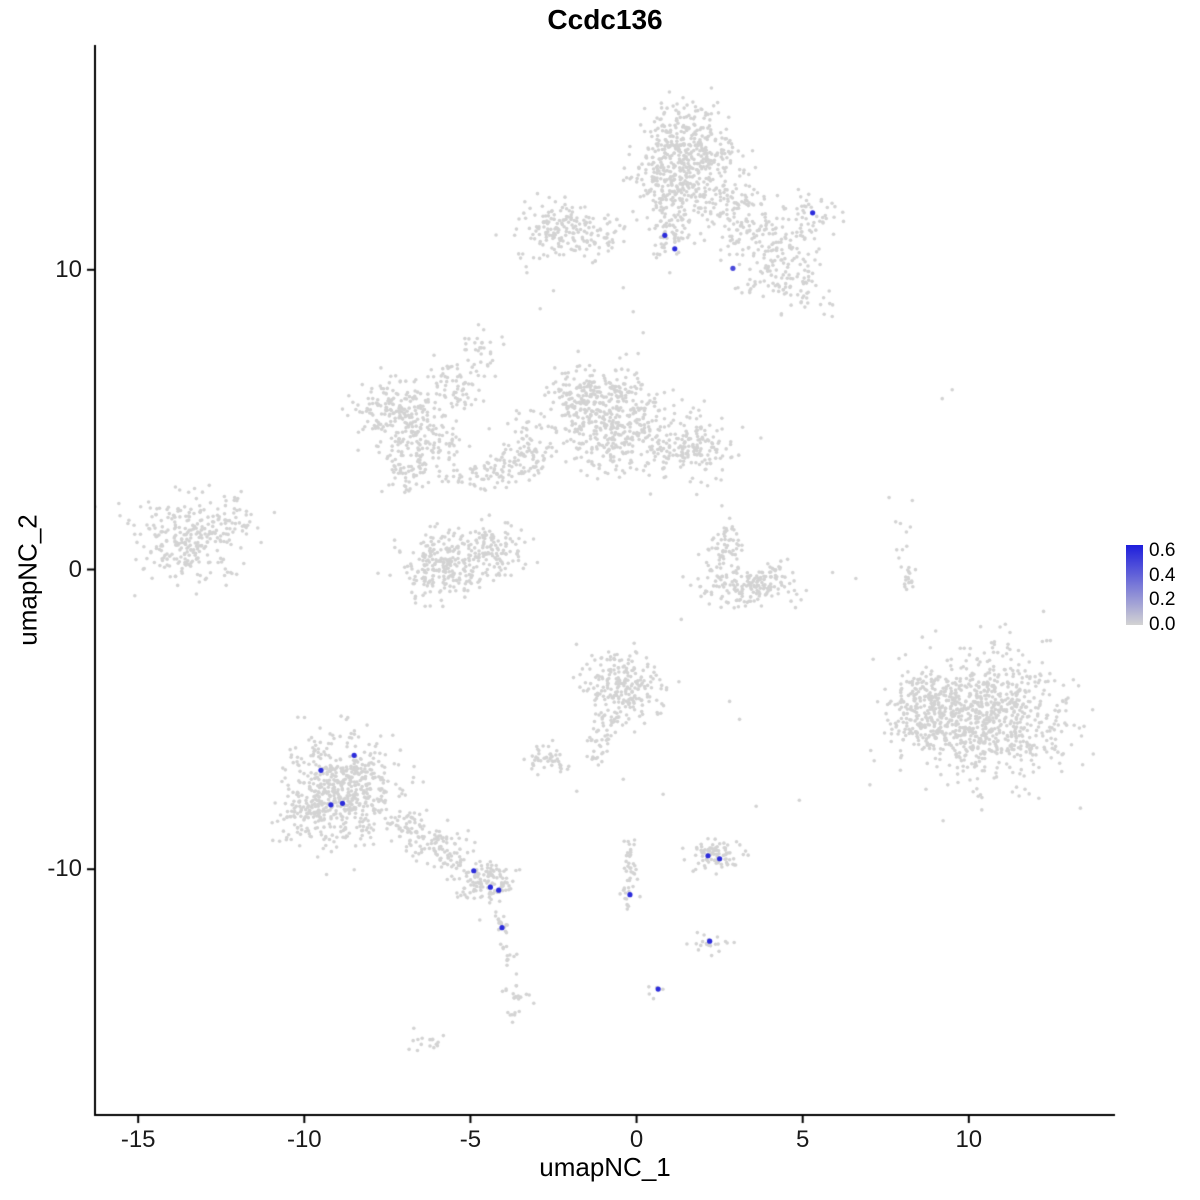 The width and height of the screenshot is (1200, 1200). Describe the element at coordinates (802, 1139) in the screenshot. I see `x-tick-label-5: 5` at that location.